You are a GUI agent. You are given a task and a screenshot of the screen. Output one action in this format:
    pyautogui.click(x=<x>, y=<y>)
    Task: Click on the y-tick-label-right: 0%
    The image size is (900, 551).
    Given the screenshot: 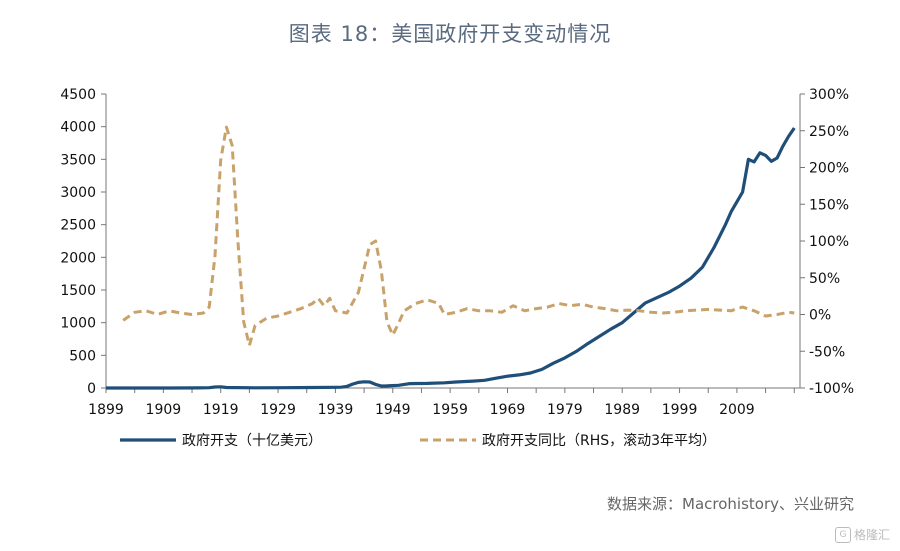 What is the action you would take?
    pyautogui.click(x=820, y=316)
    